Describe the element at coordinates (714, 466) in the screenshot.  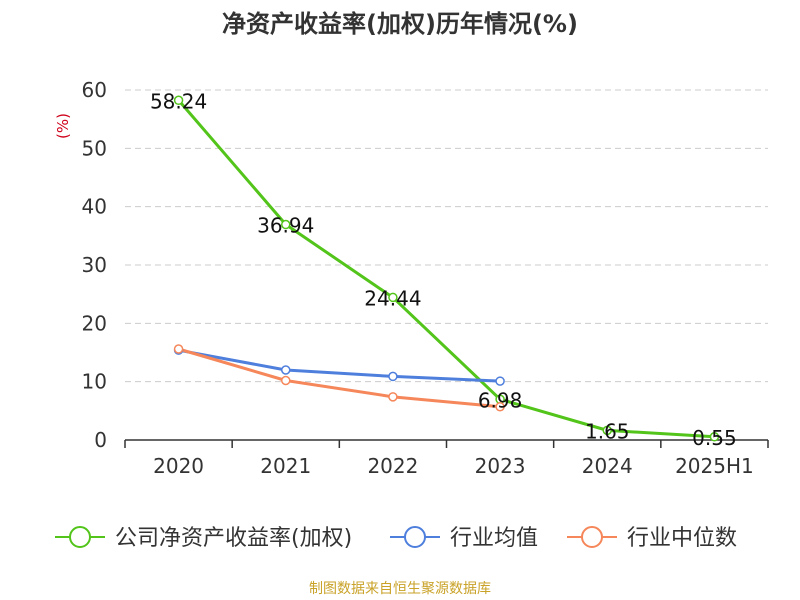
I see `x-tick-label: 2025H1` at that location.